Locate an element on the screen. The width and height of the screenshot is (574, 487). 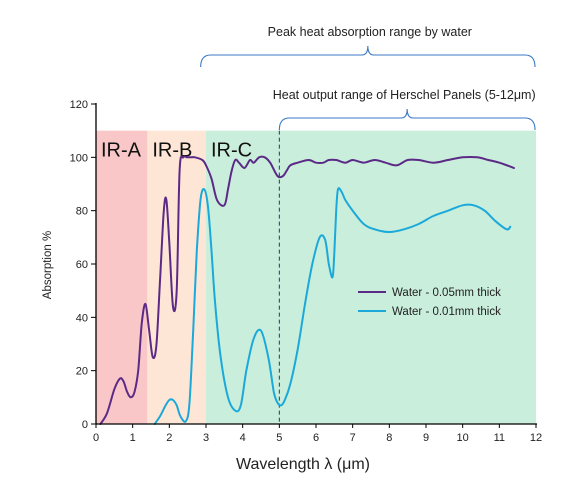
y-axis-label: Absorption % is located at coordinates (48, 265).